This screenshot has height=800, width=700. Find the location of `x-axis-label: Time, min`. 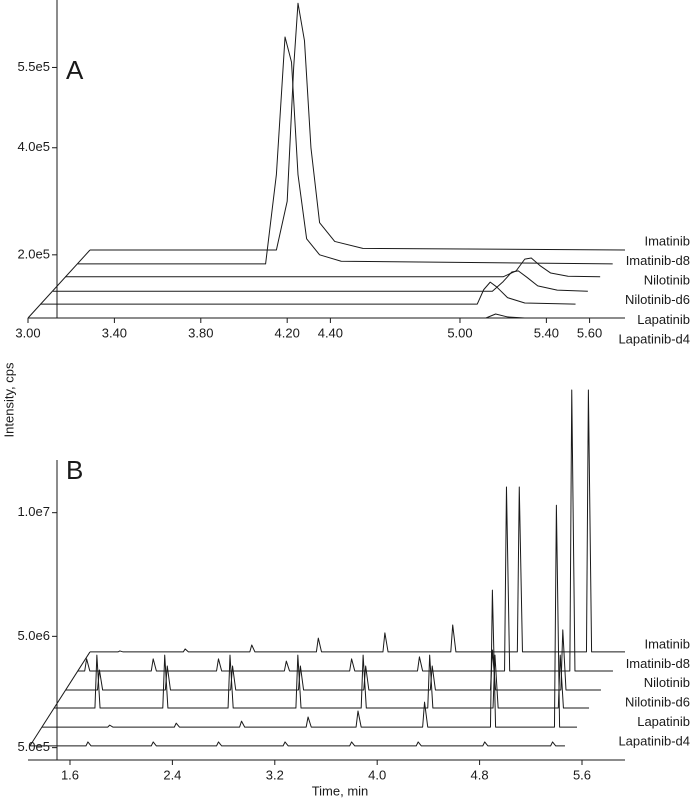

x-axis-label: Time, min is located at coordinates (340, 790).